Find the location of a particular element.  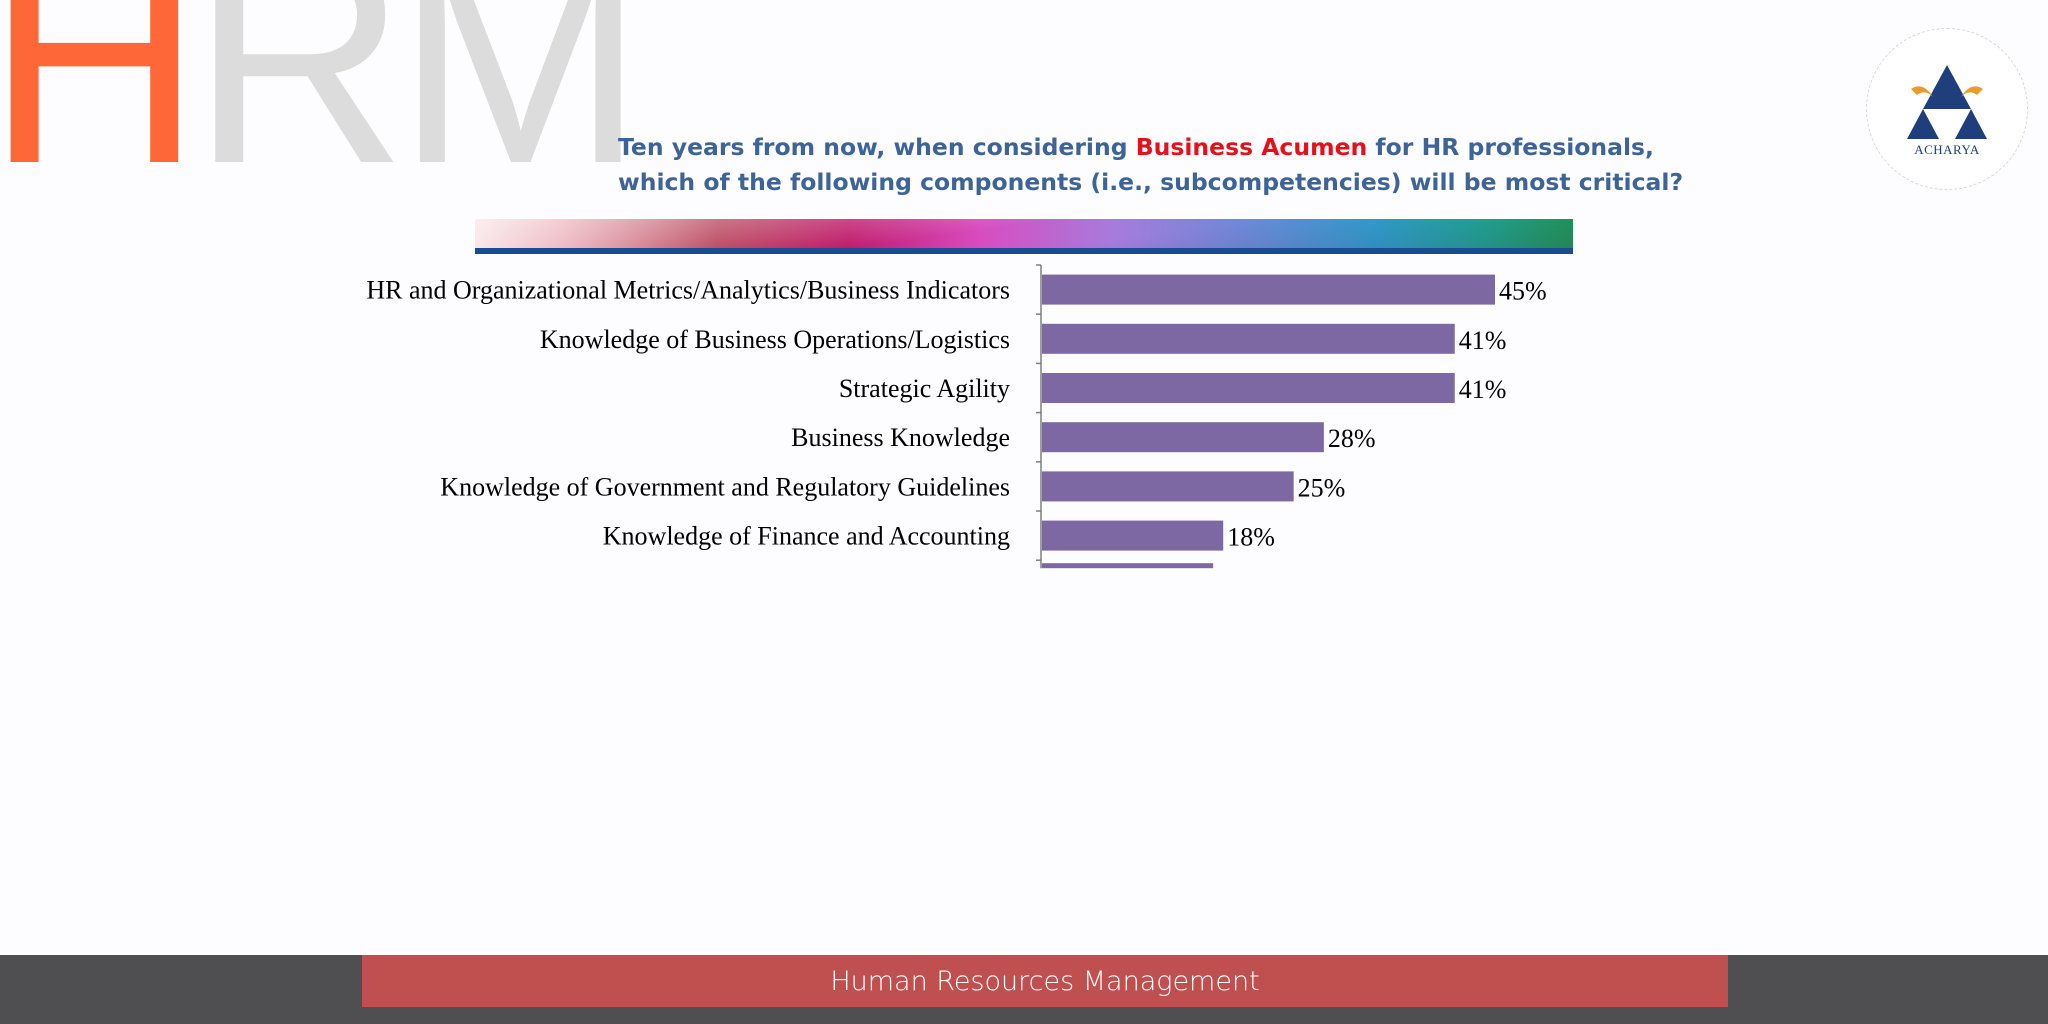

data-label: 45% is located at coordinates (1523, 291).